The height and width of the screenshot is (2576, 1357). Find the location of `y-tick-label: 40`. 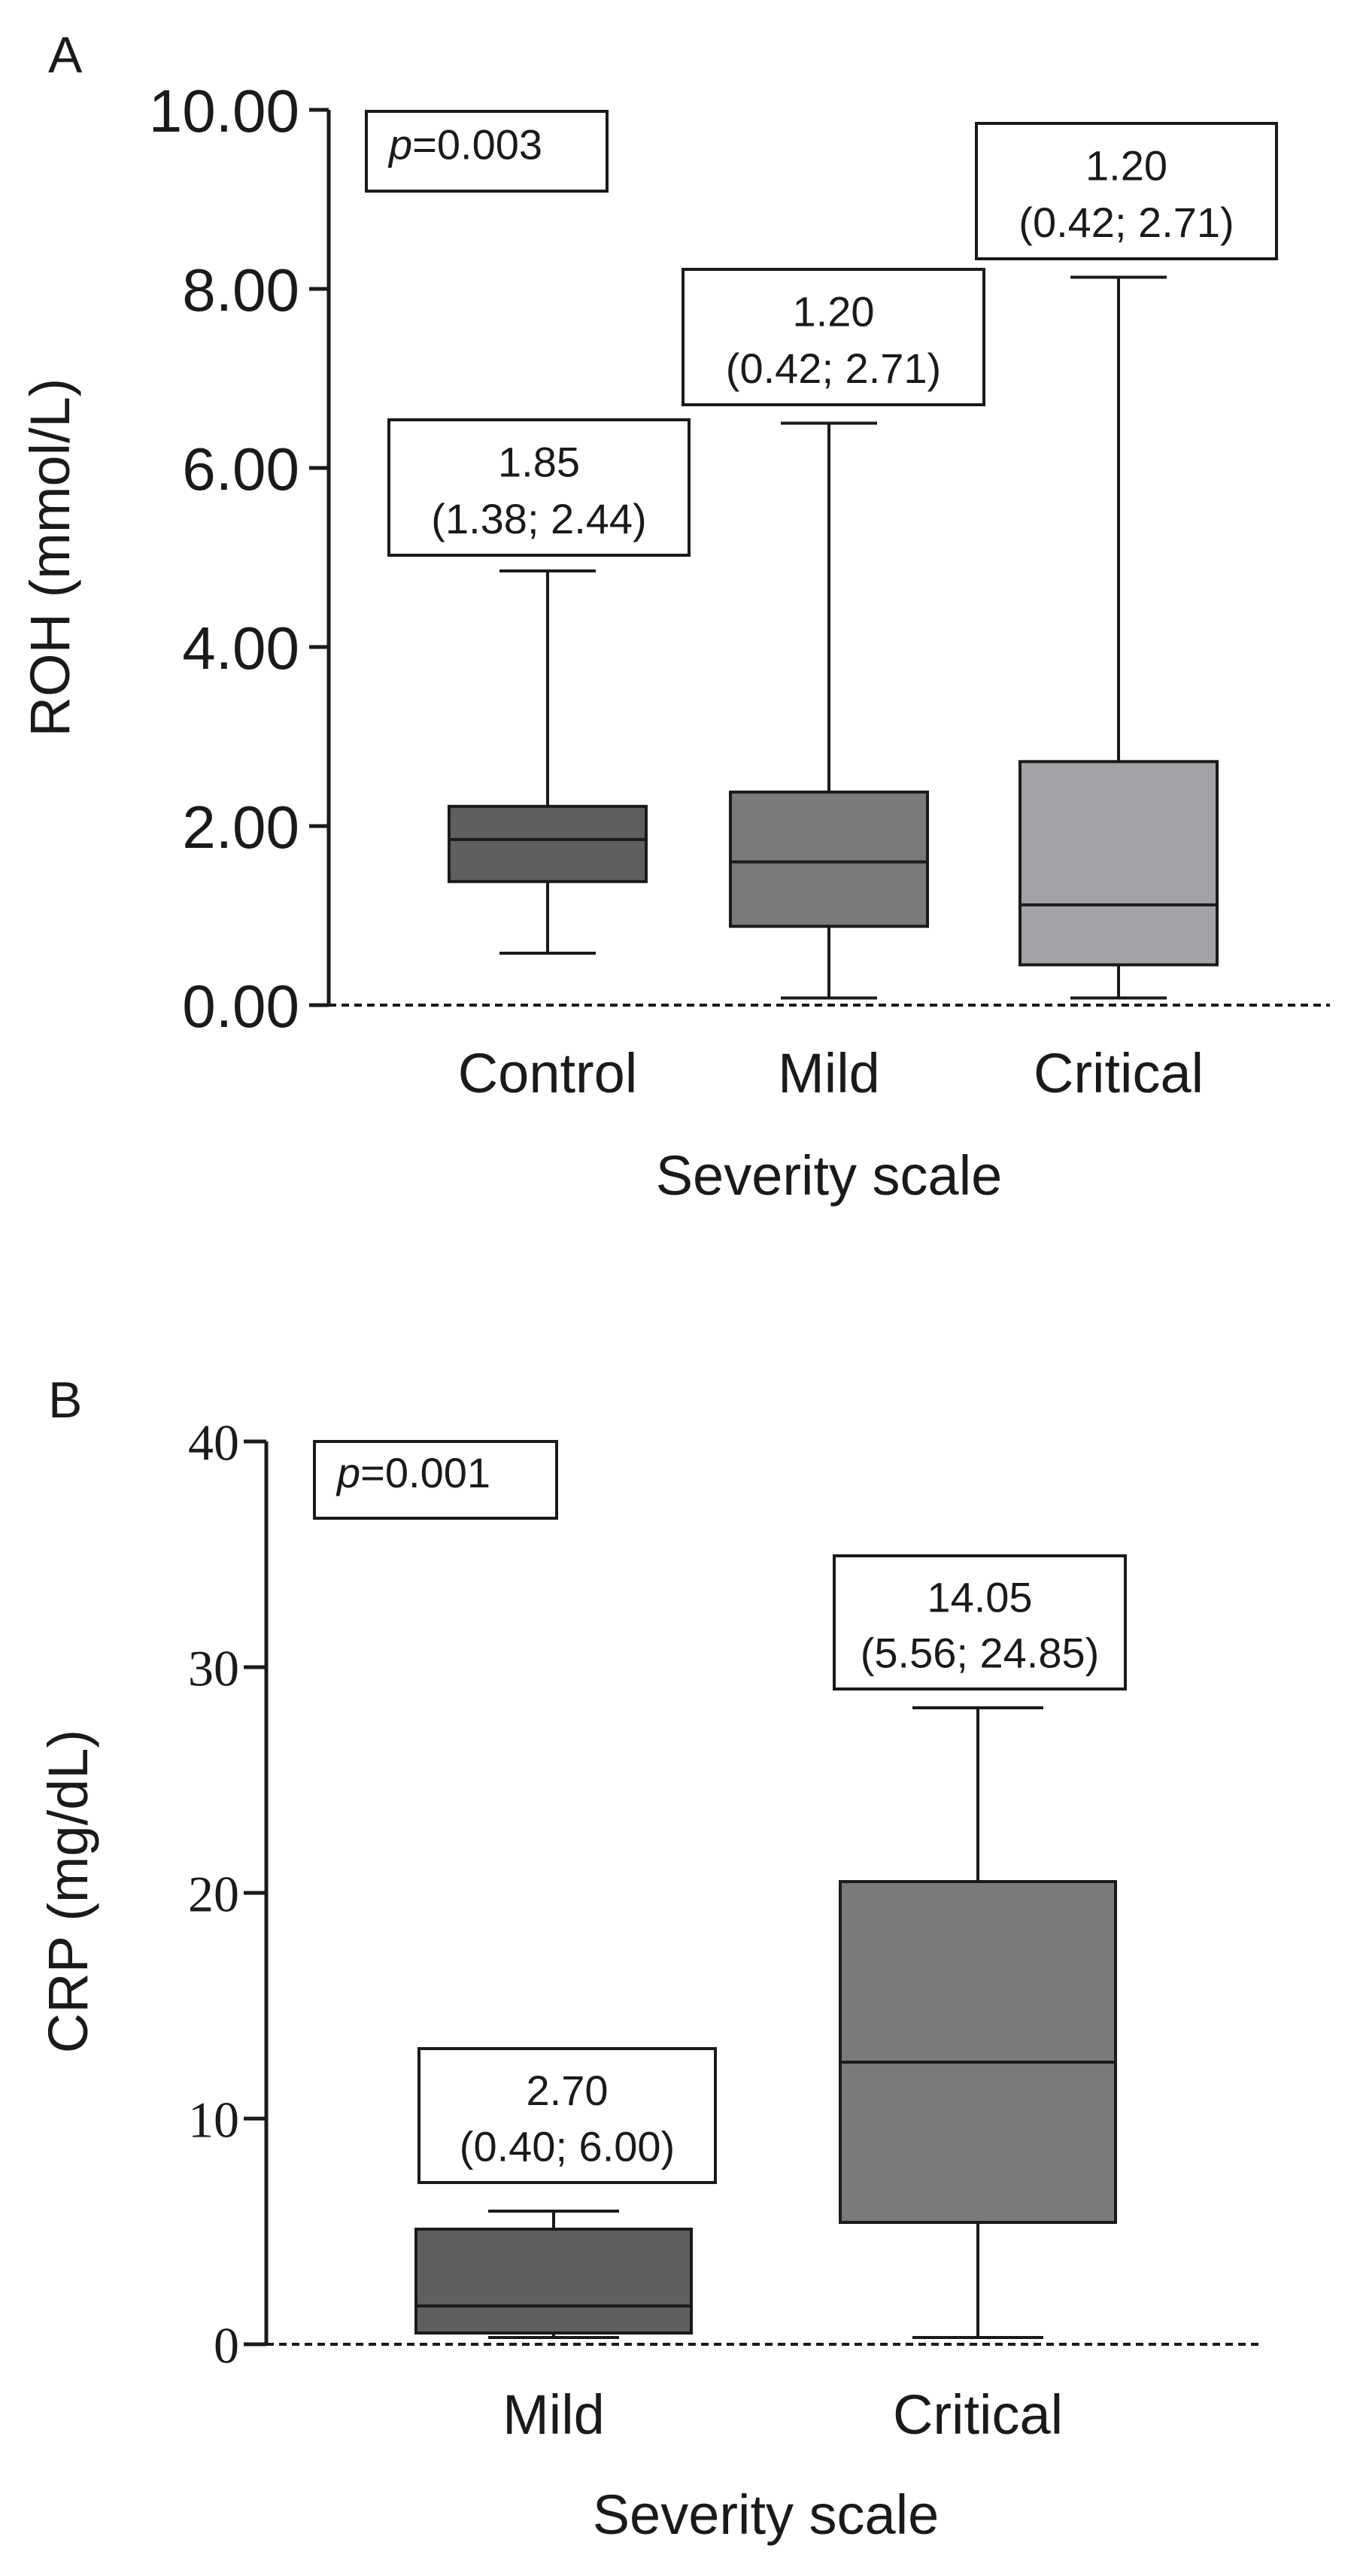

y-tick-label: 40 is located at coordinates (213, 1443).